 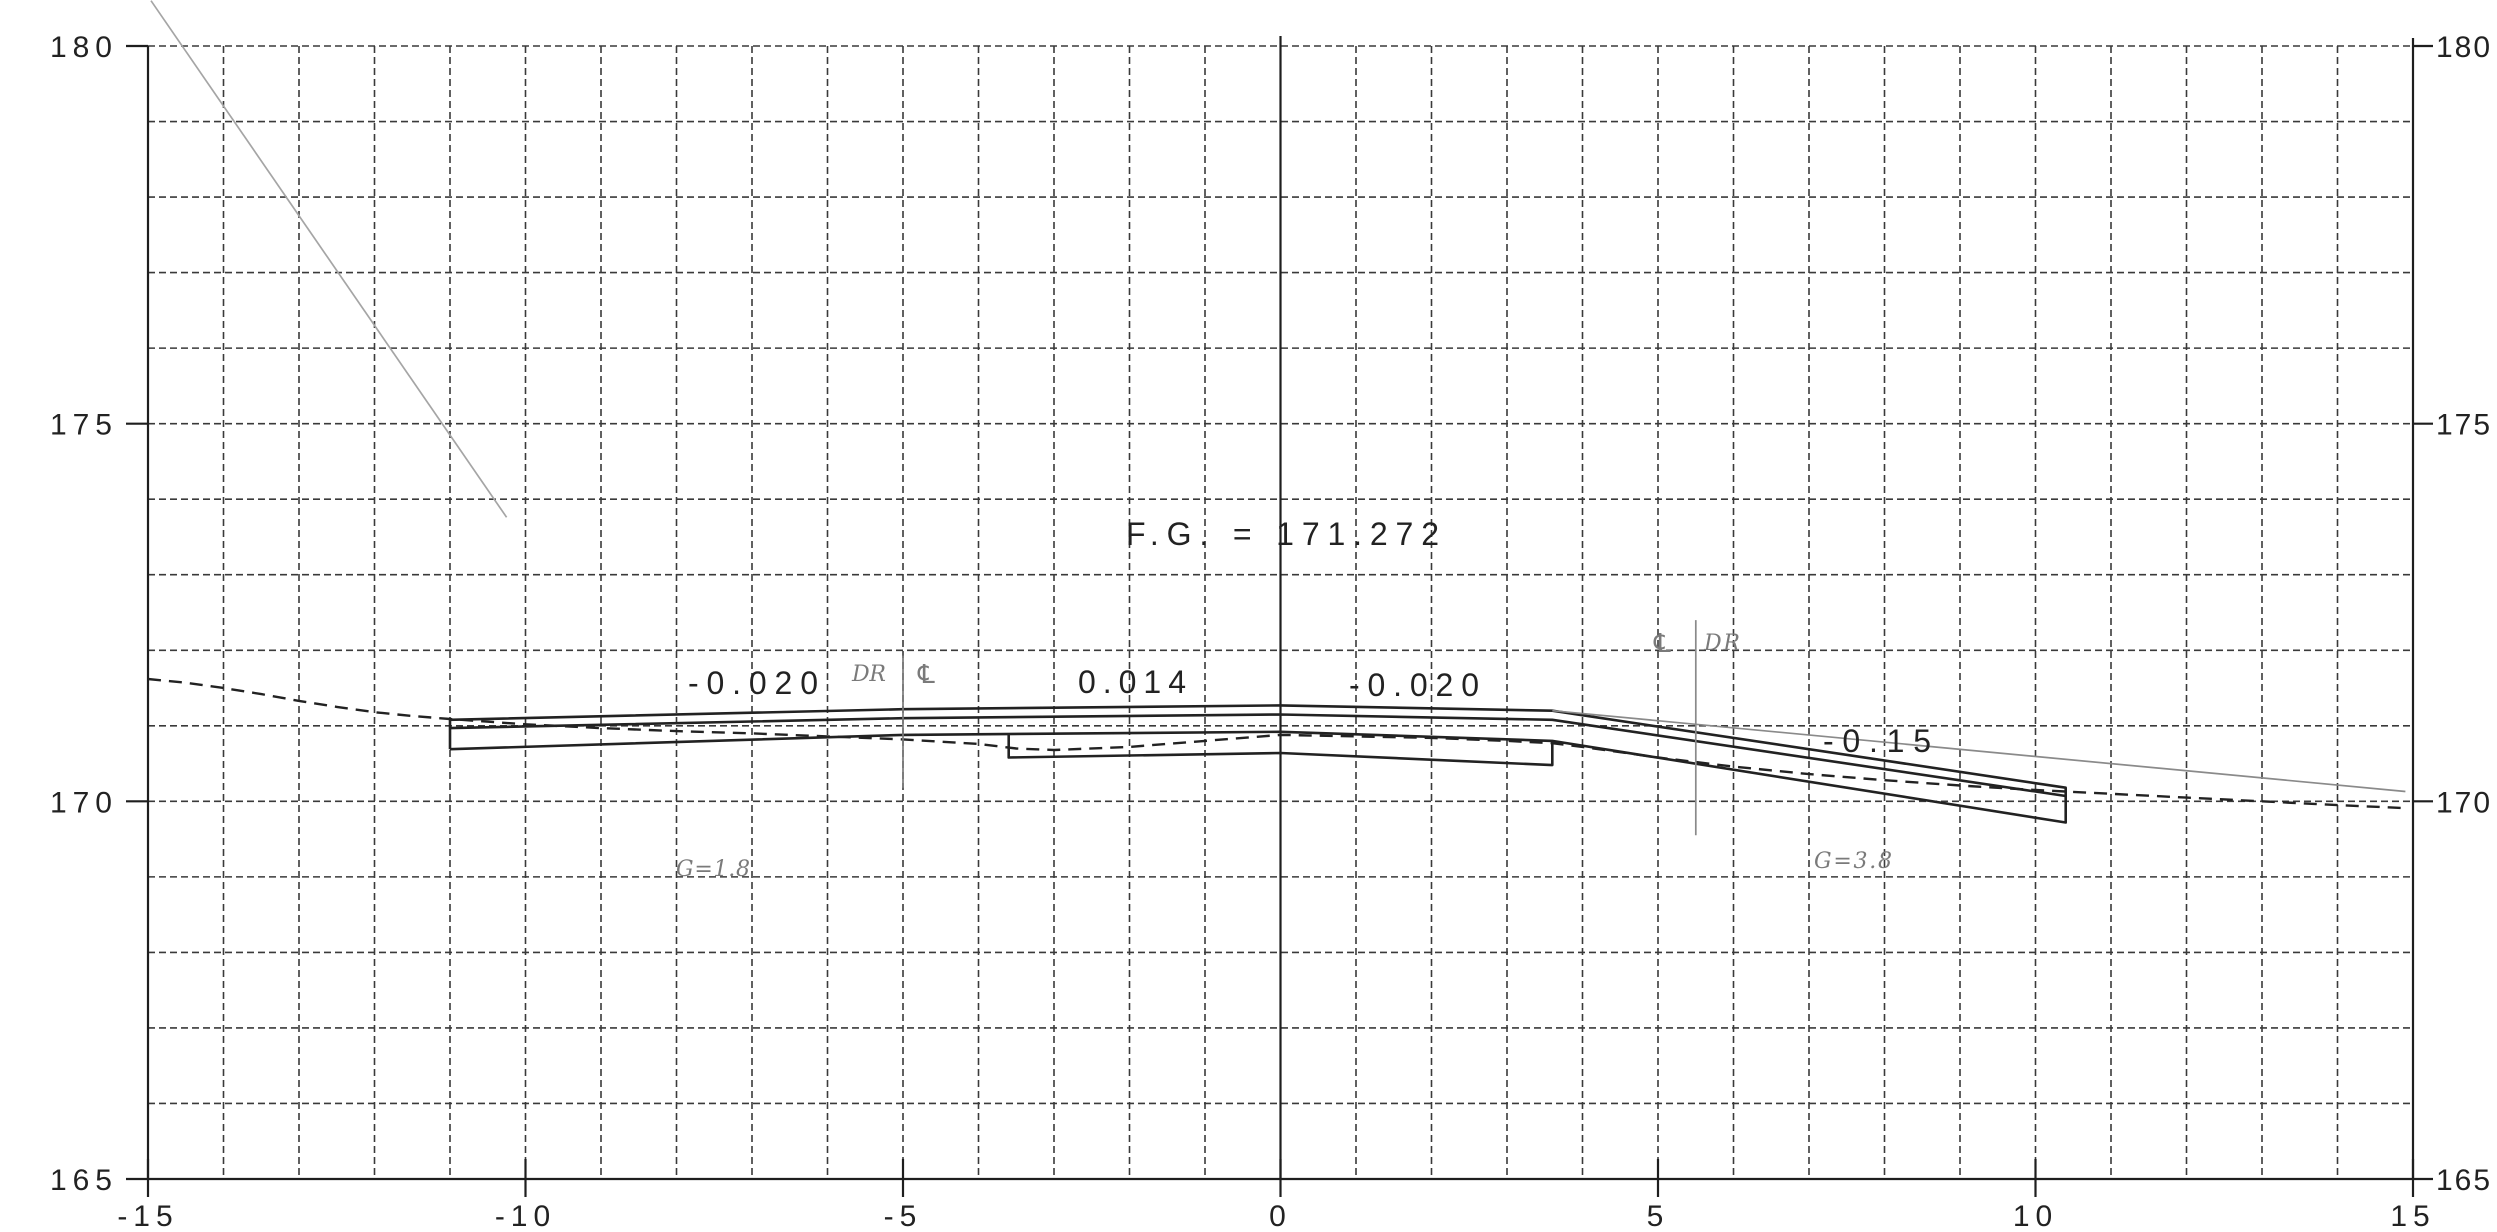 I want to click on y-tick-label-left: 175, so click(x=84, y=425).